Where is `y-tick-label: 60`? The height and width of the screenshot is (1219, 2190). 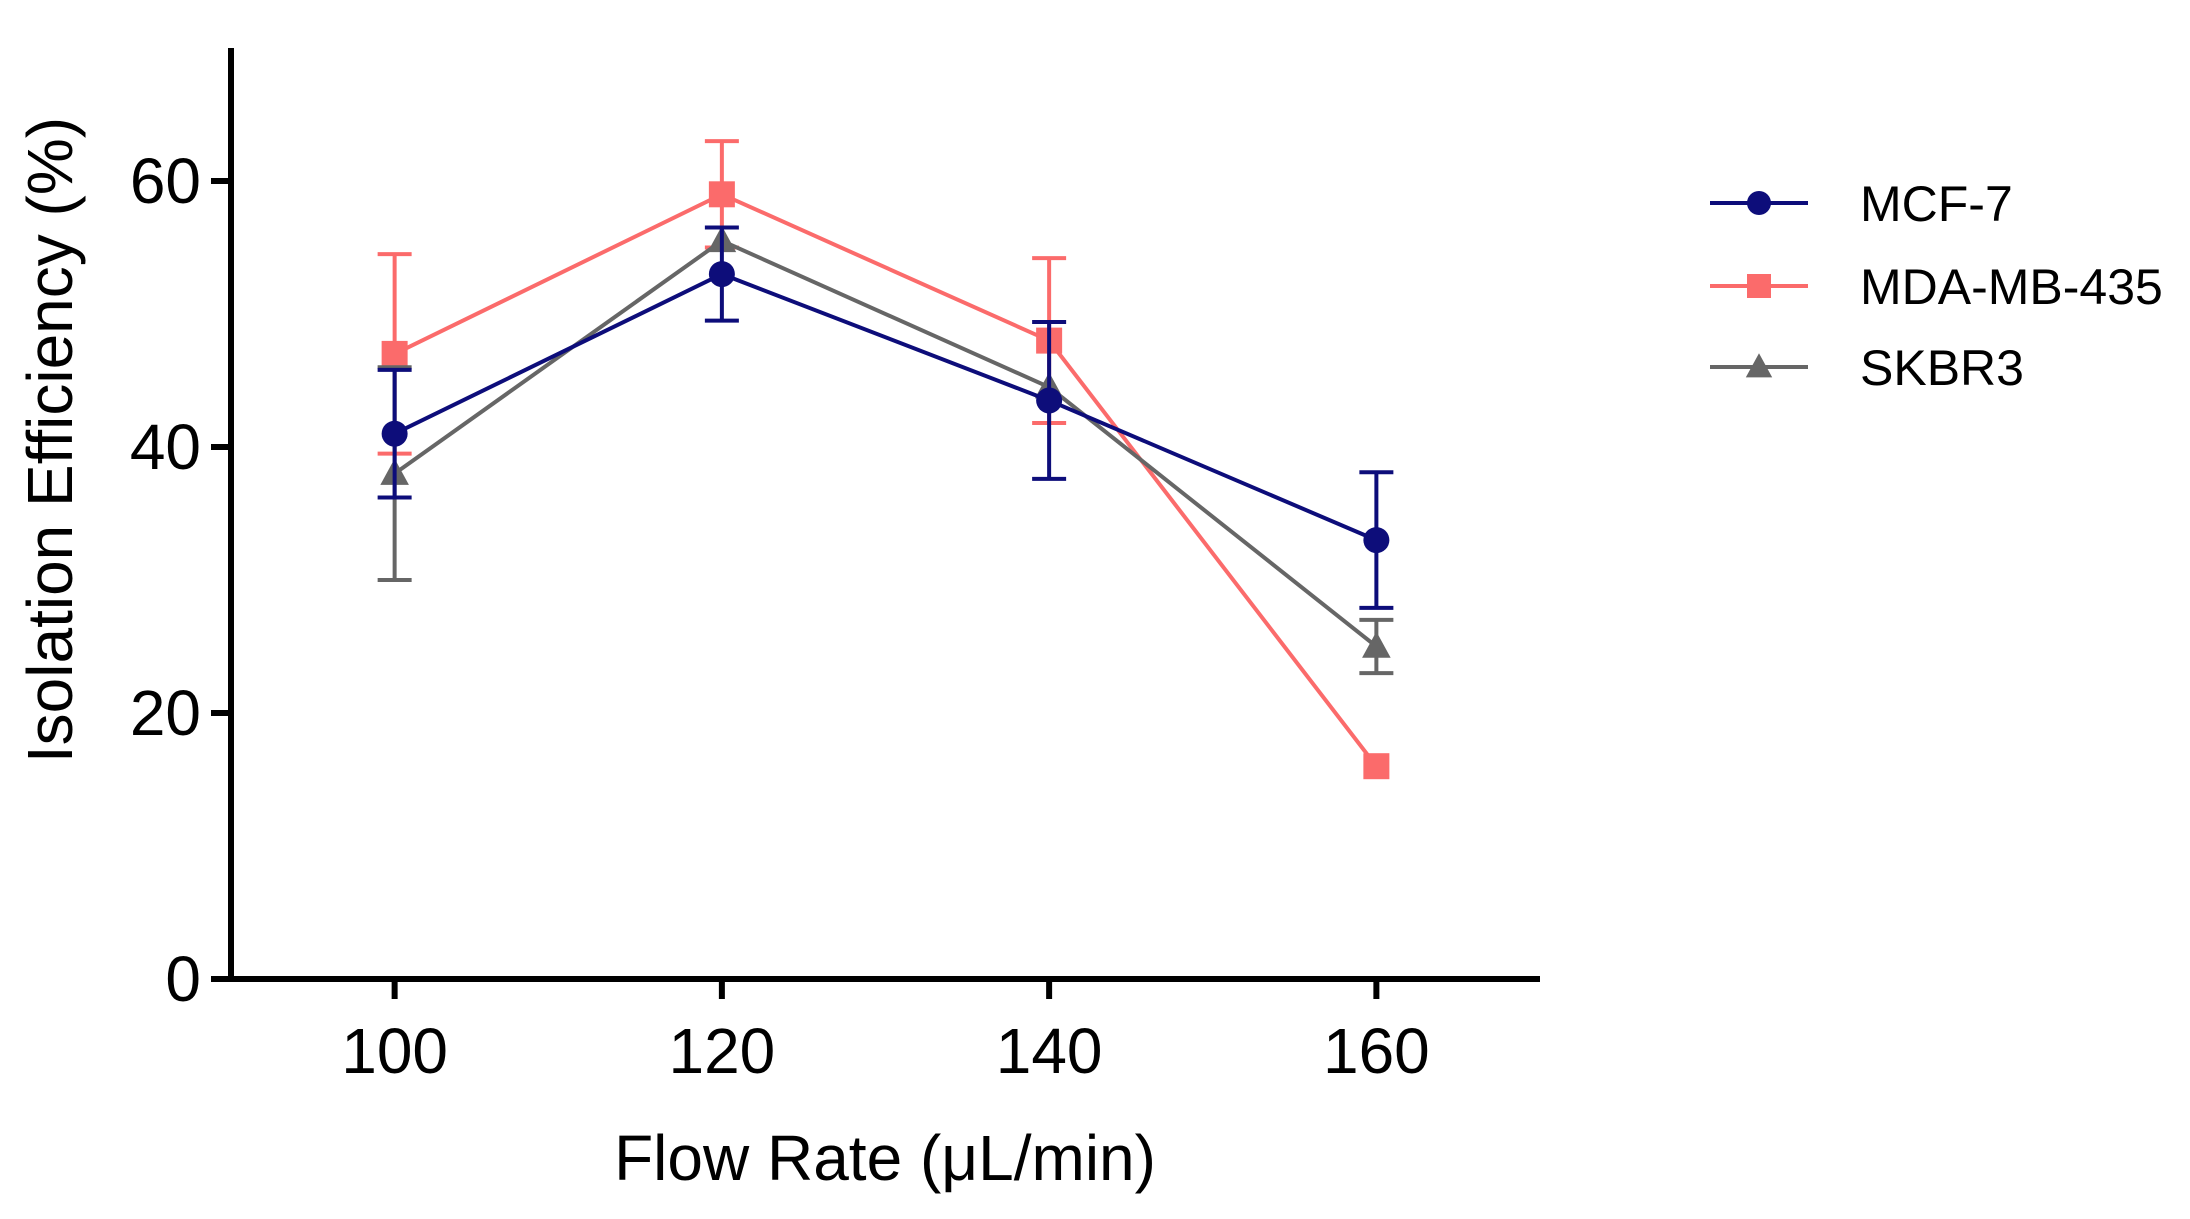 y-tick-label: 60 is located at coordinates (165, 181).